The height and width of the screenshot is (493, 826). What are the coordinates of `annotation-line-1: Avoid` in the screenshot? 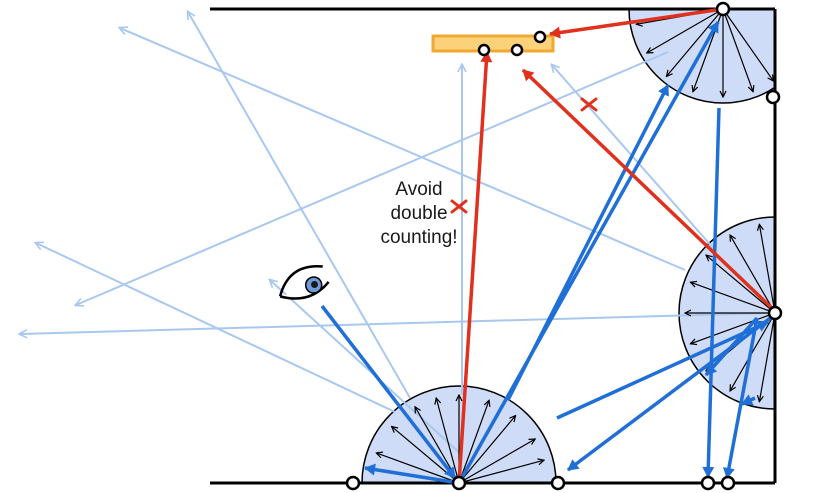 It's located at (419, 189).